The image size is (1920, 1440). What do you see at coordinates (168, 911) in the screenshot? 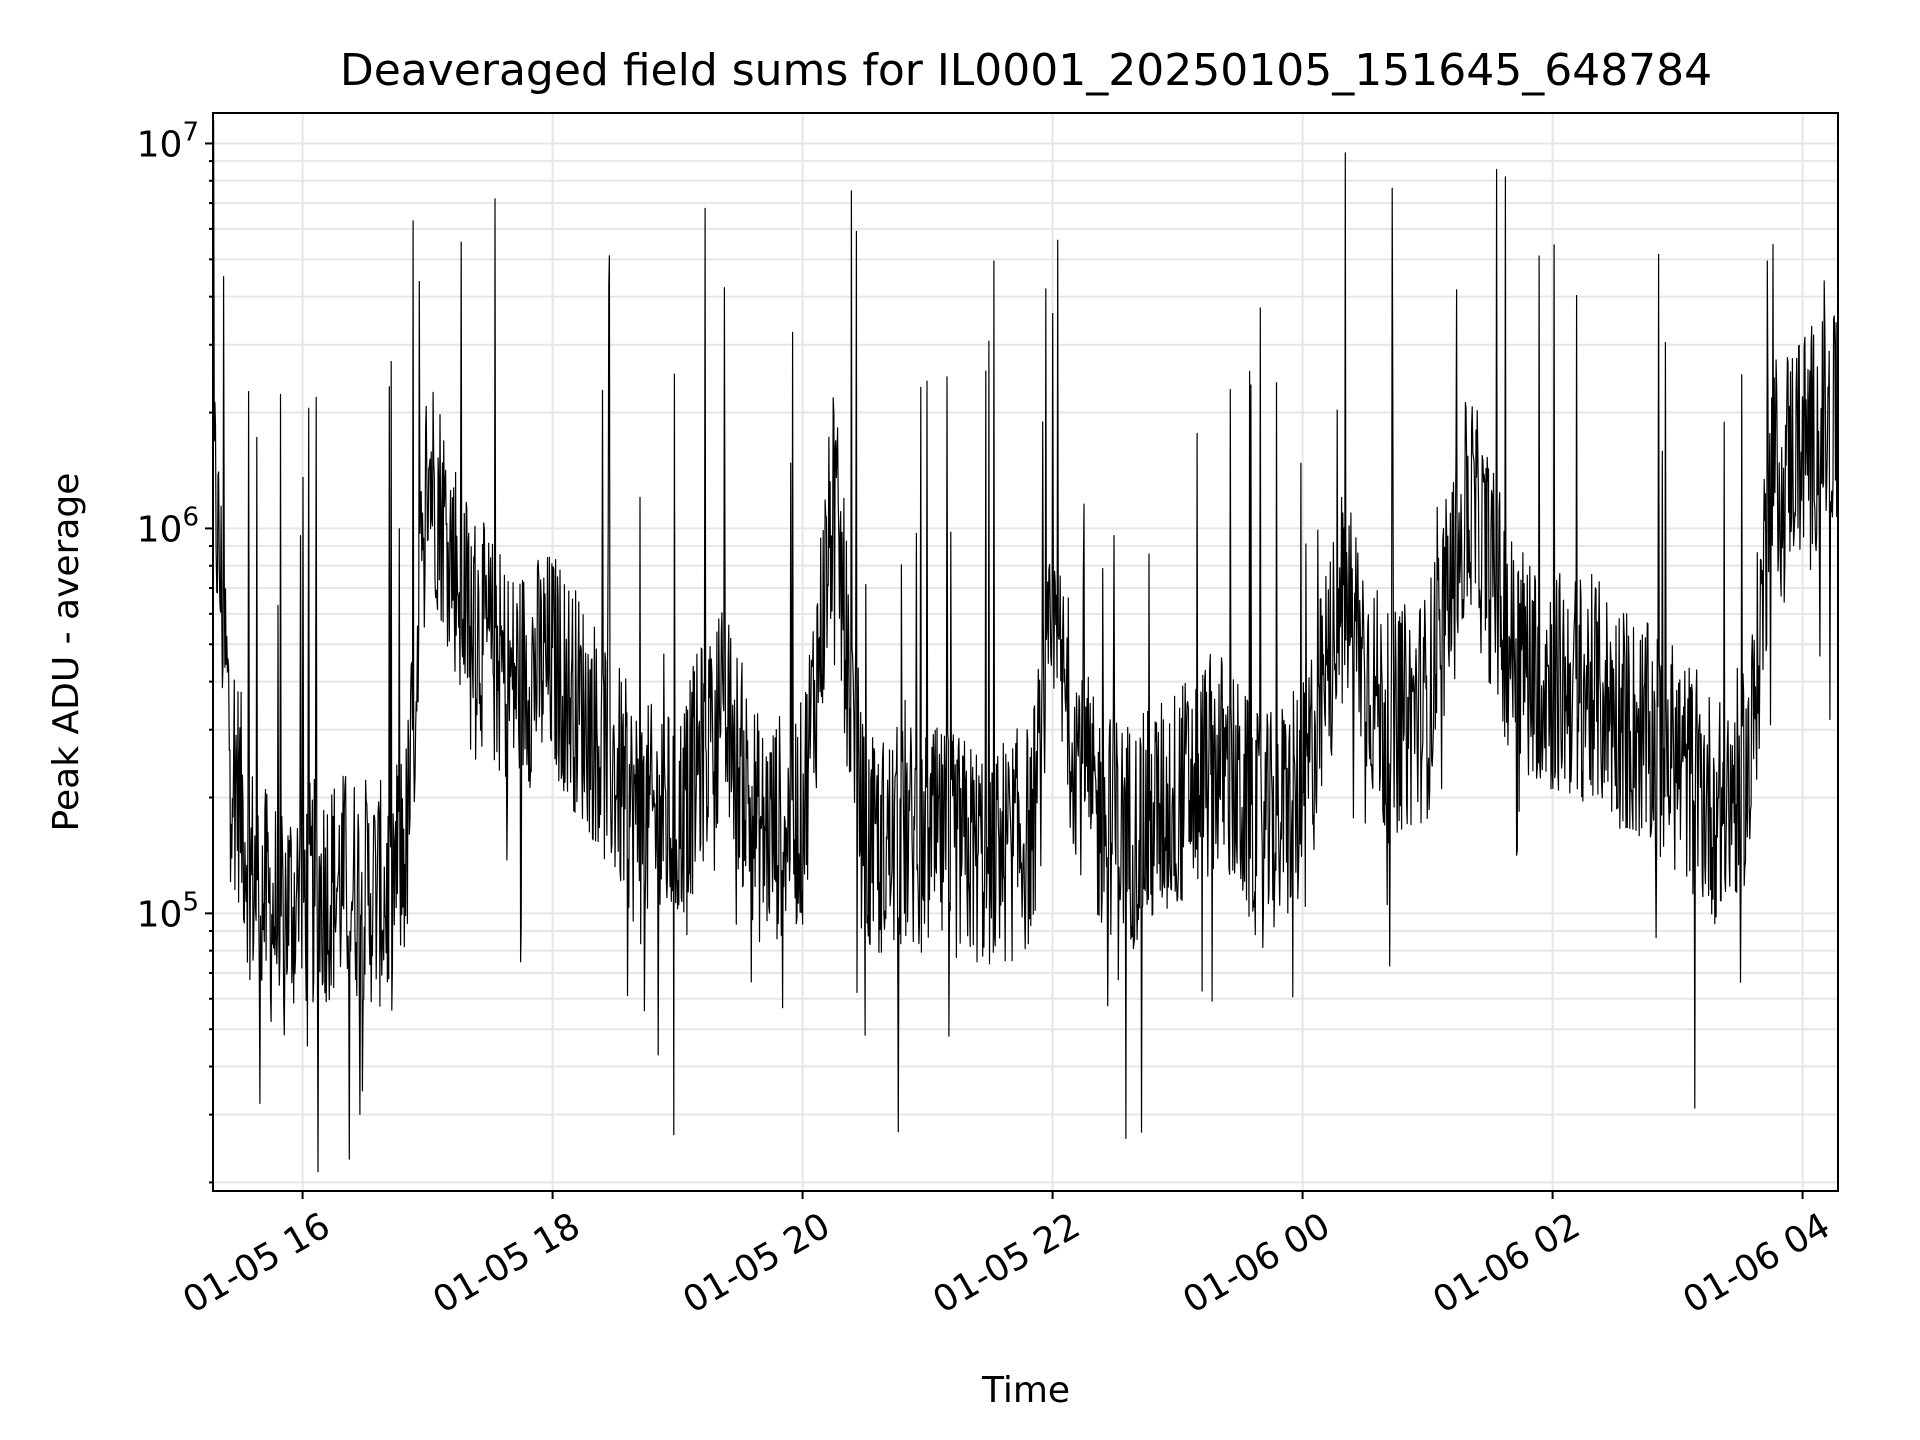
I see `y-tick-label: 10⁵` at bounding box center [168, 911].